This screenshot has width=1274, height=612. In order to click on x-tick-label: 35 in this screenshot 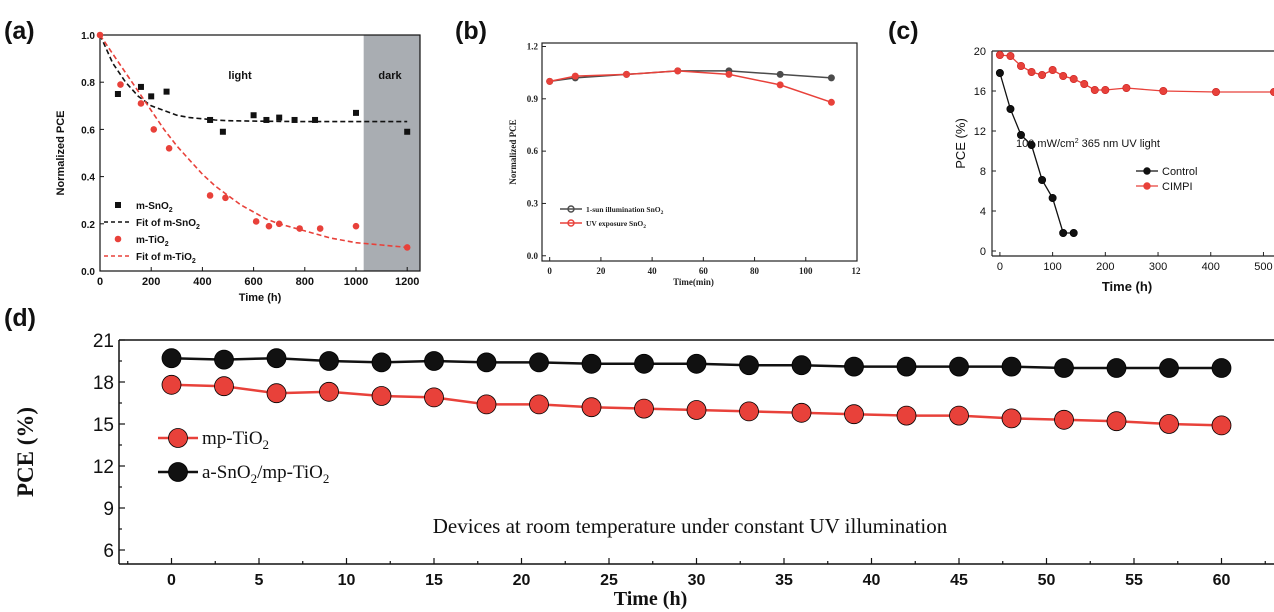, I will do `click(784, 580)`.